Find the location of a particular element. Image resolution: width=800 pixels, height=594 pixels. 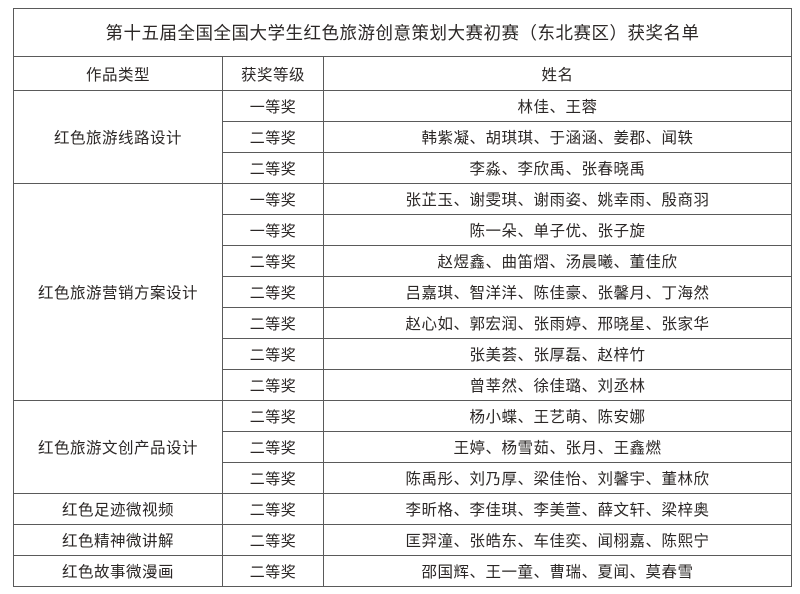

winner-names-cell: 李昕格、李佳琪、李美萱、薛文轩、梁梓奥 is located at coordinates (557, 509).